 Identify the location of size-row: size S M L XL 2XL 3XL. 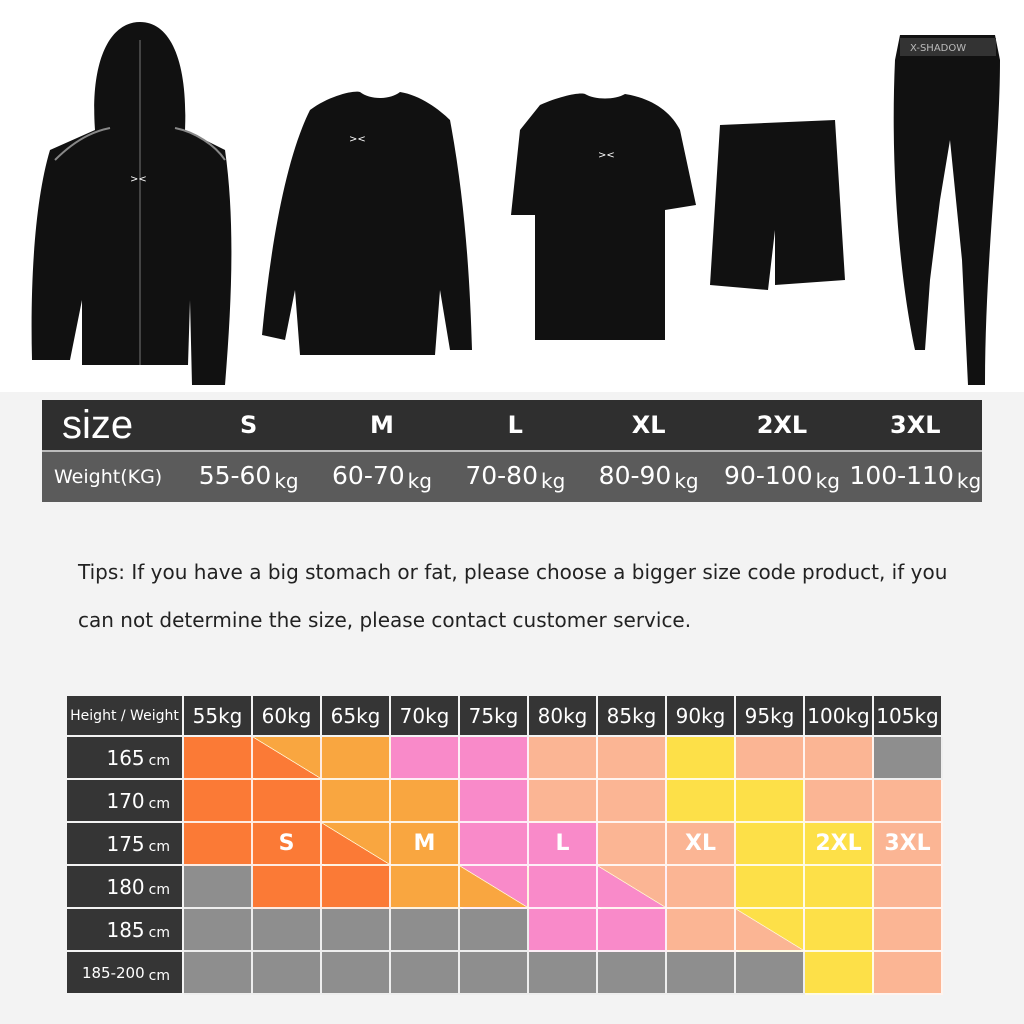
(512, 426).